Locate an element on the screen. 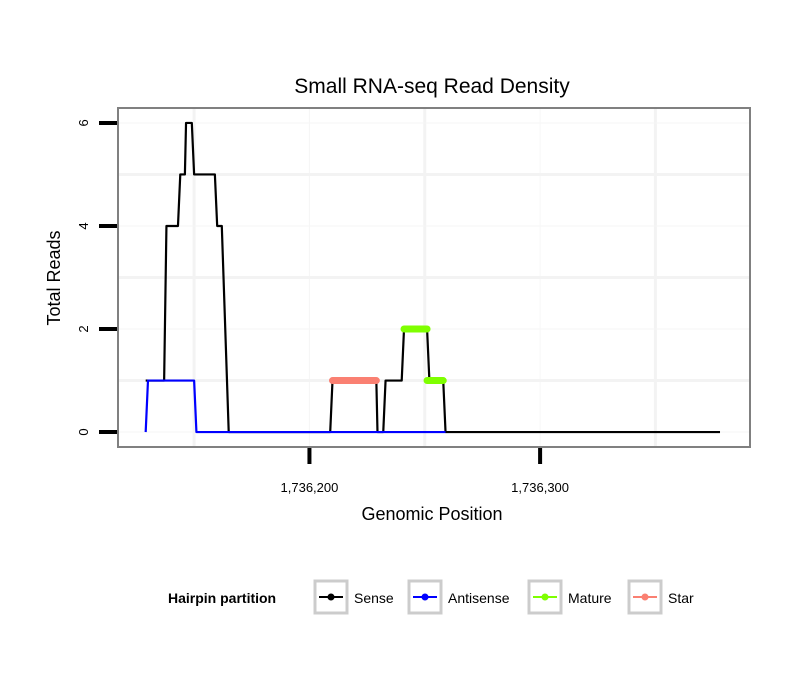  x-axis: 1,736,200 1,736,300 is located at coordinates (425, 471).